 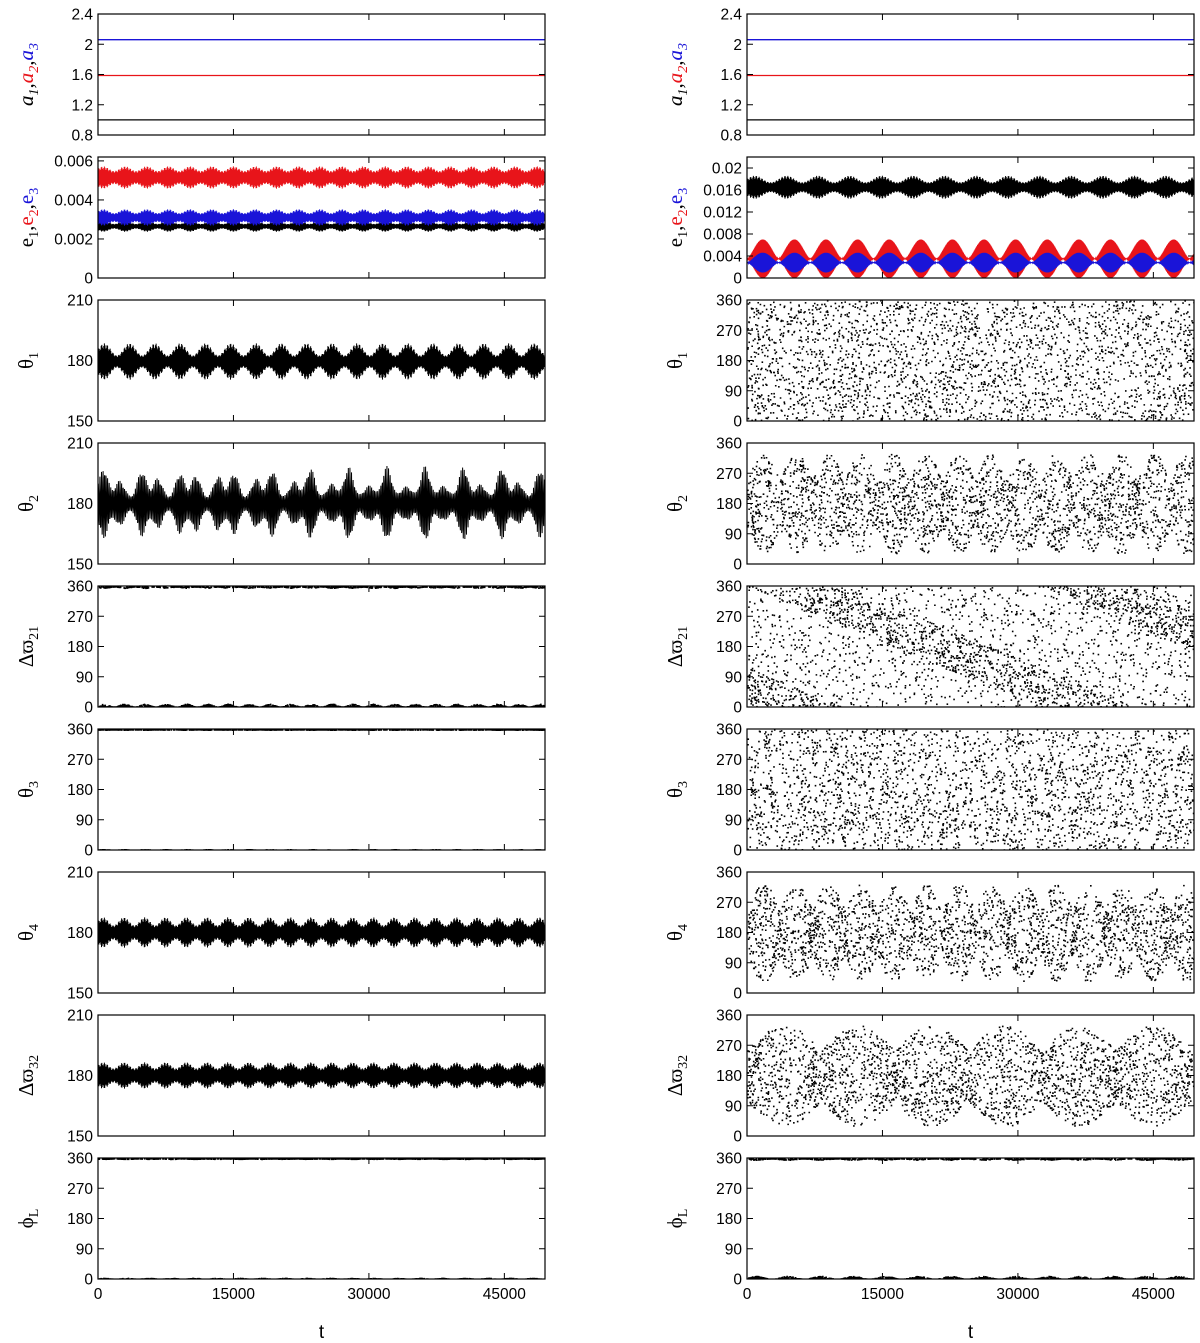 I want to click on panel-R8: 0 90 180 270 360 Δϖ32, so click(x=929, y=1077).